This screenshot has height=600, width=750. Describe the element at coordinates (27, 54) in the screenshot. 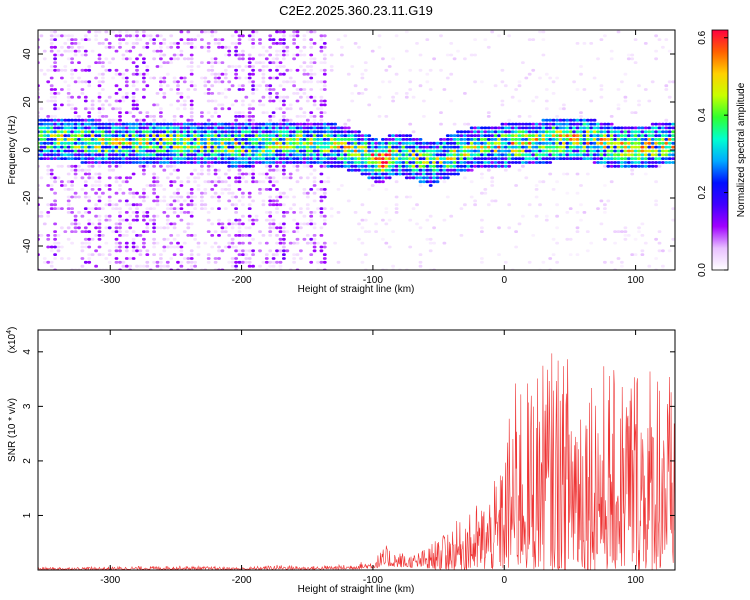

I see `spectrogram-y-tick-label: 40` at that location.